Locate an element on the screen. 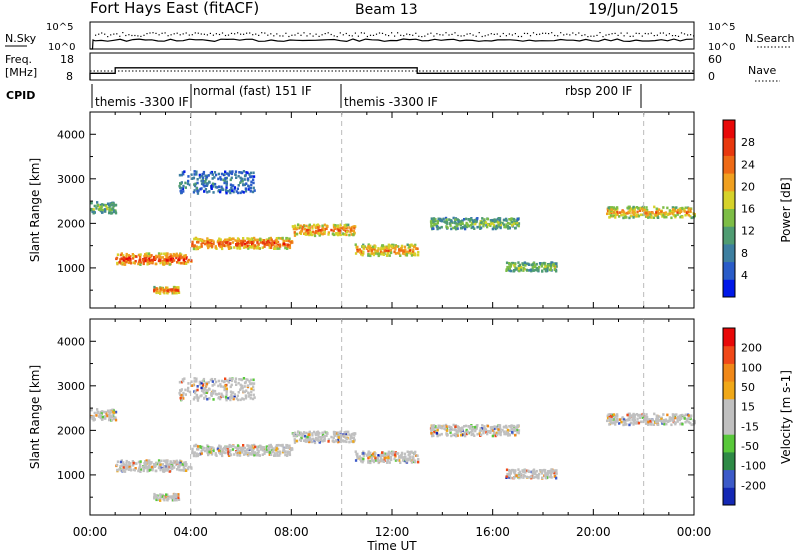 The image size is (800, 554). freq-tick-bottom: 8 is located at coordinates (69, 76).